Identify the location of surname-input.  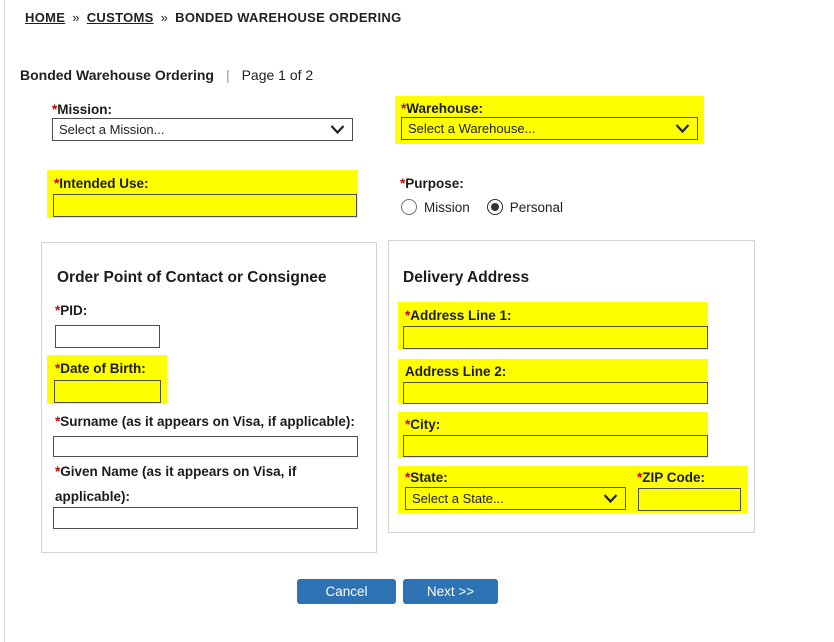
(205, 446).